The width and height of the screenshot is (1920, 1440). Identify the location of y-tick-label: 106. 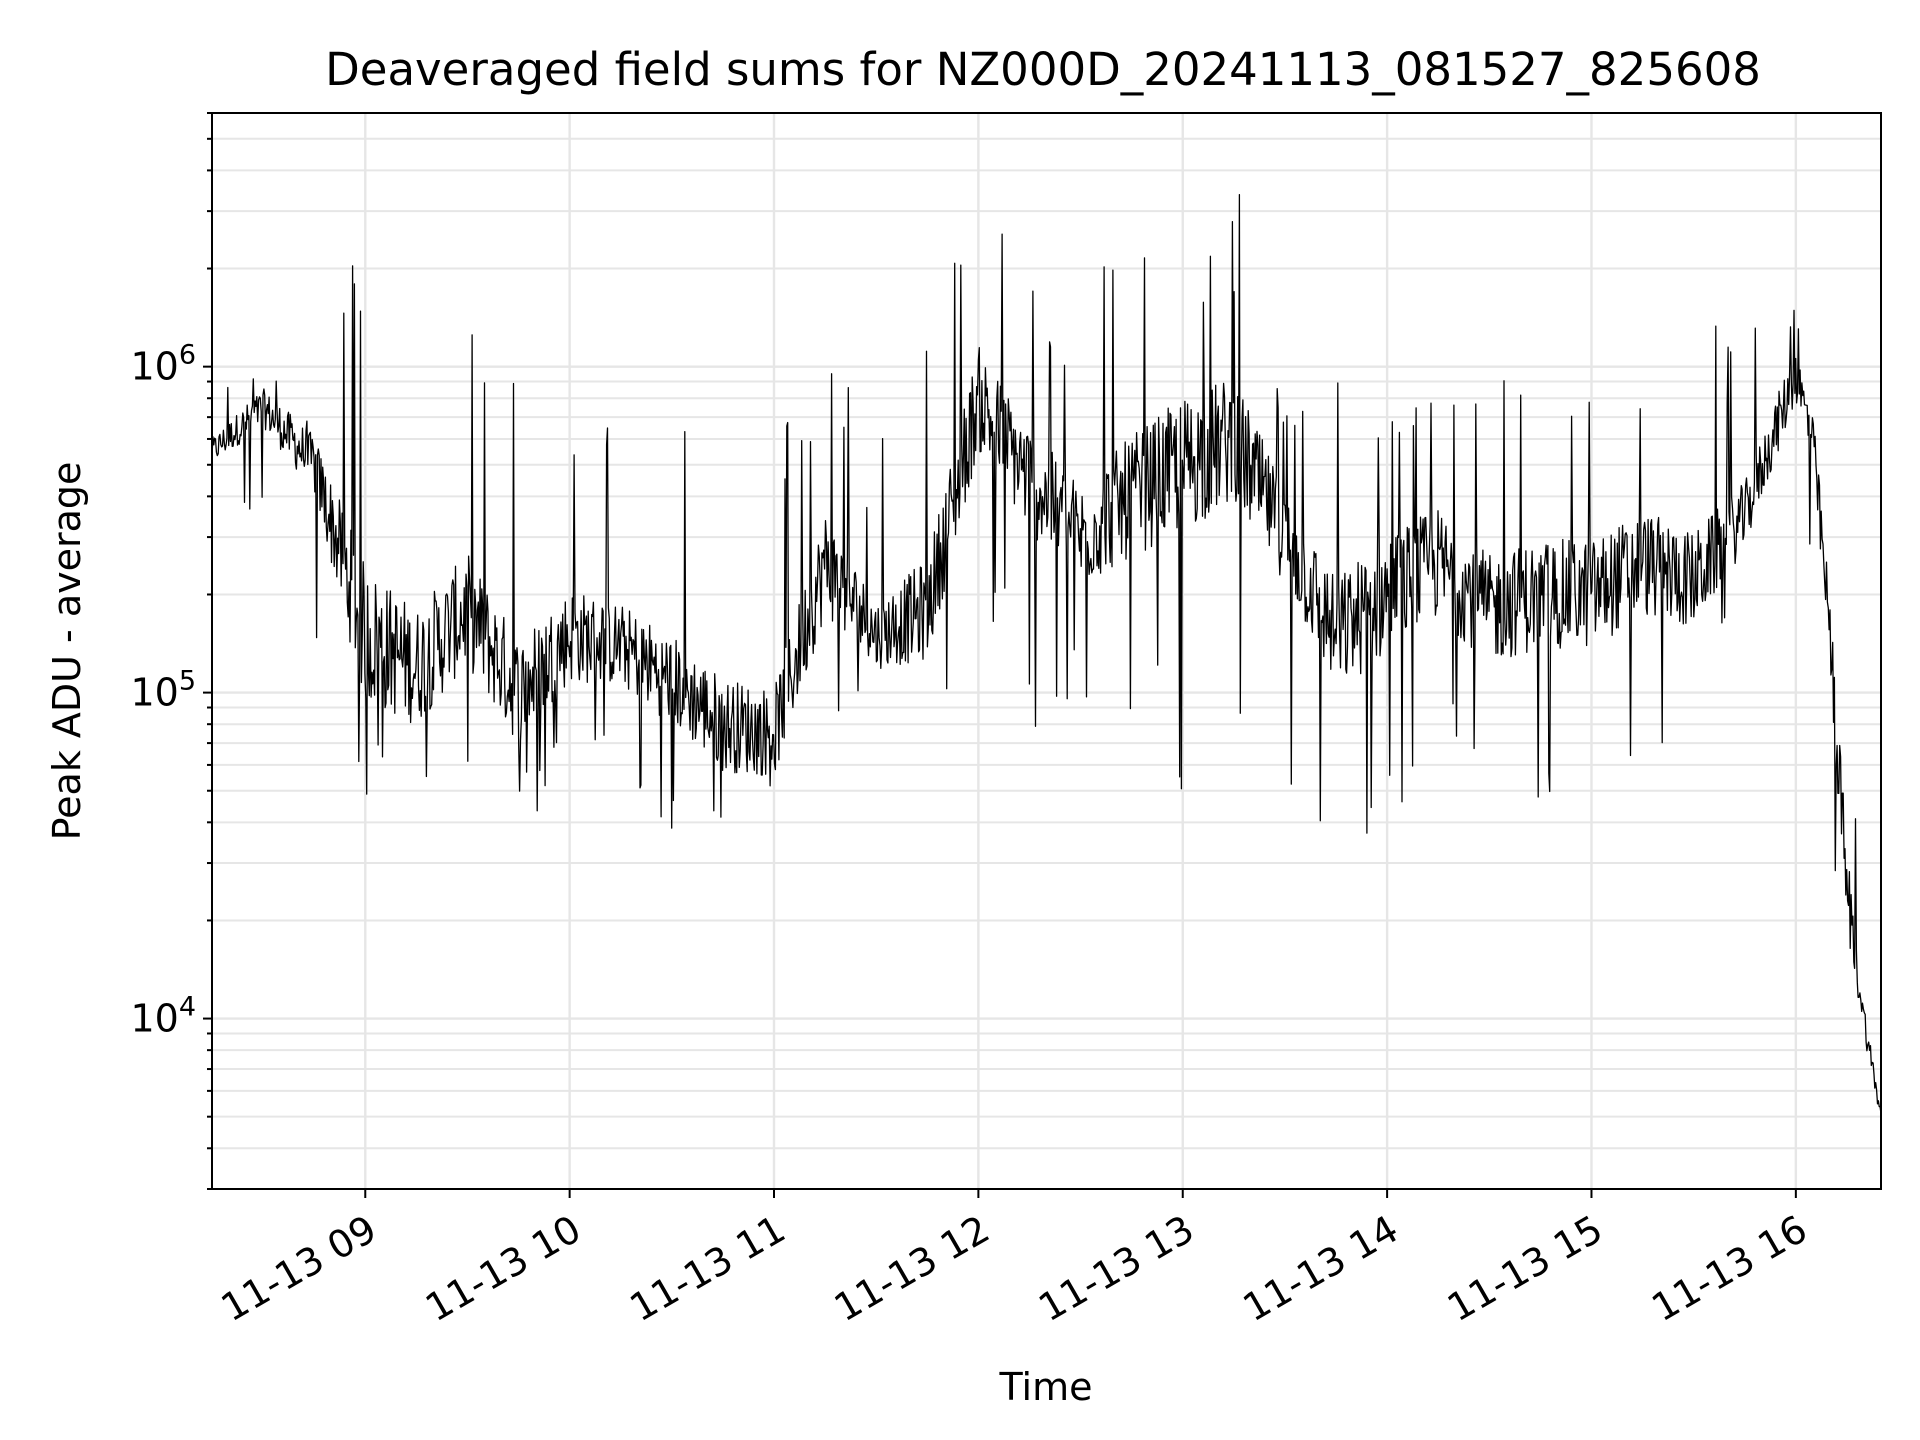
(163, 364).